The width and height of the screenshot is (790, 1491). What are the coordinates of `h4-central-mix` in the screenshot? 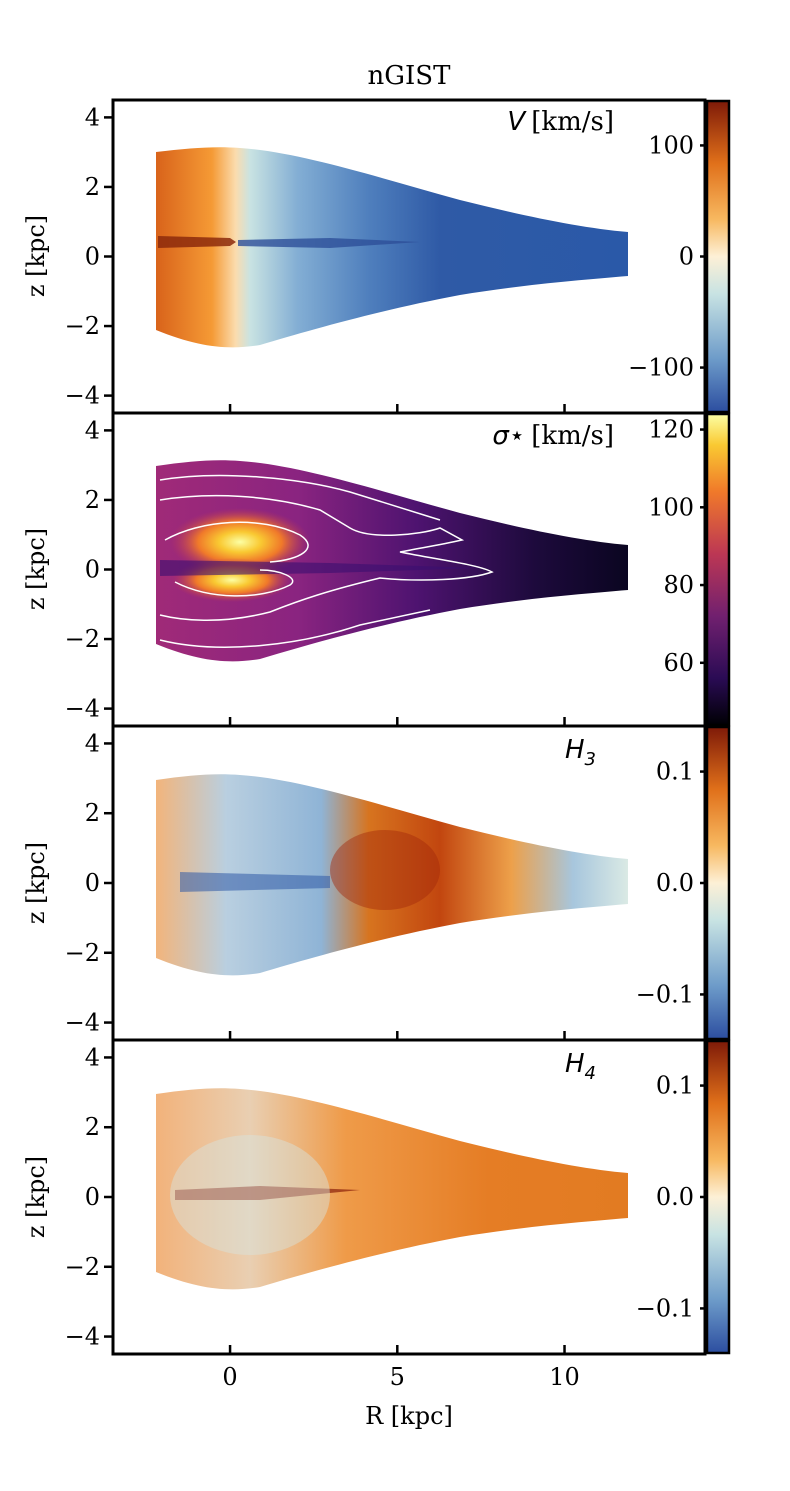 It's located at (250, 1195).